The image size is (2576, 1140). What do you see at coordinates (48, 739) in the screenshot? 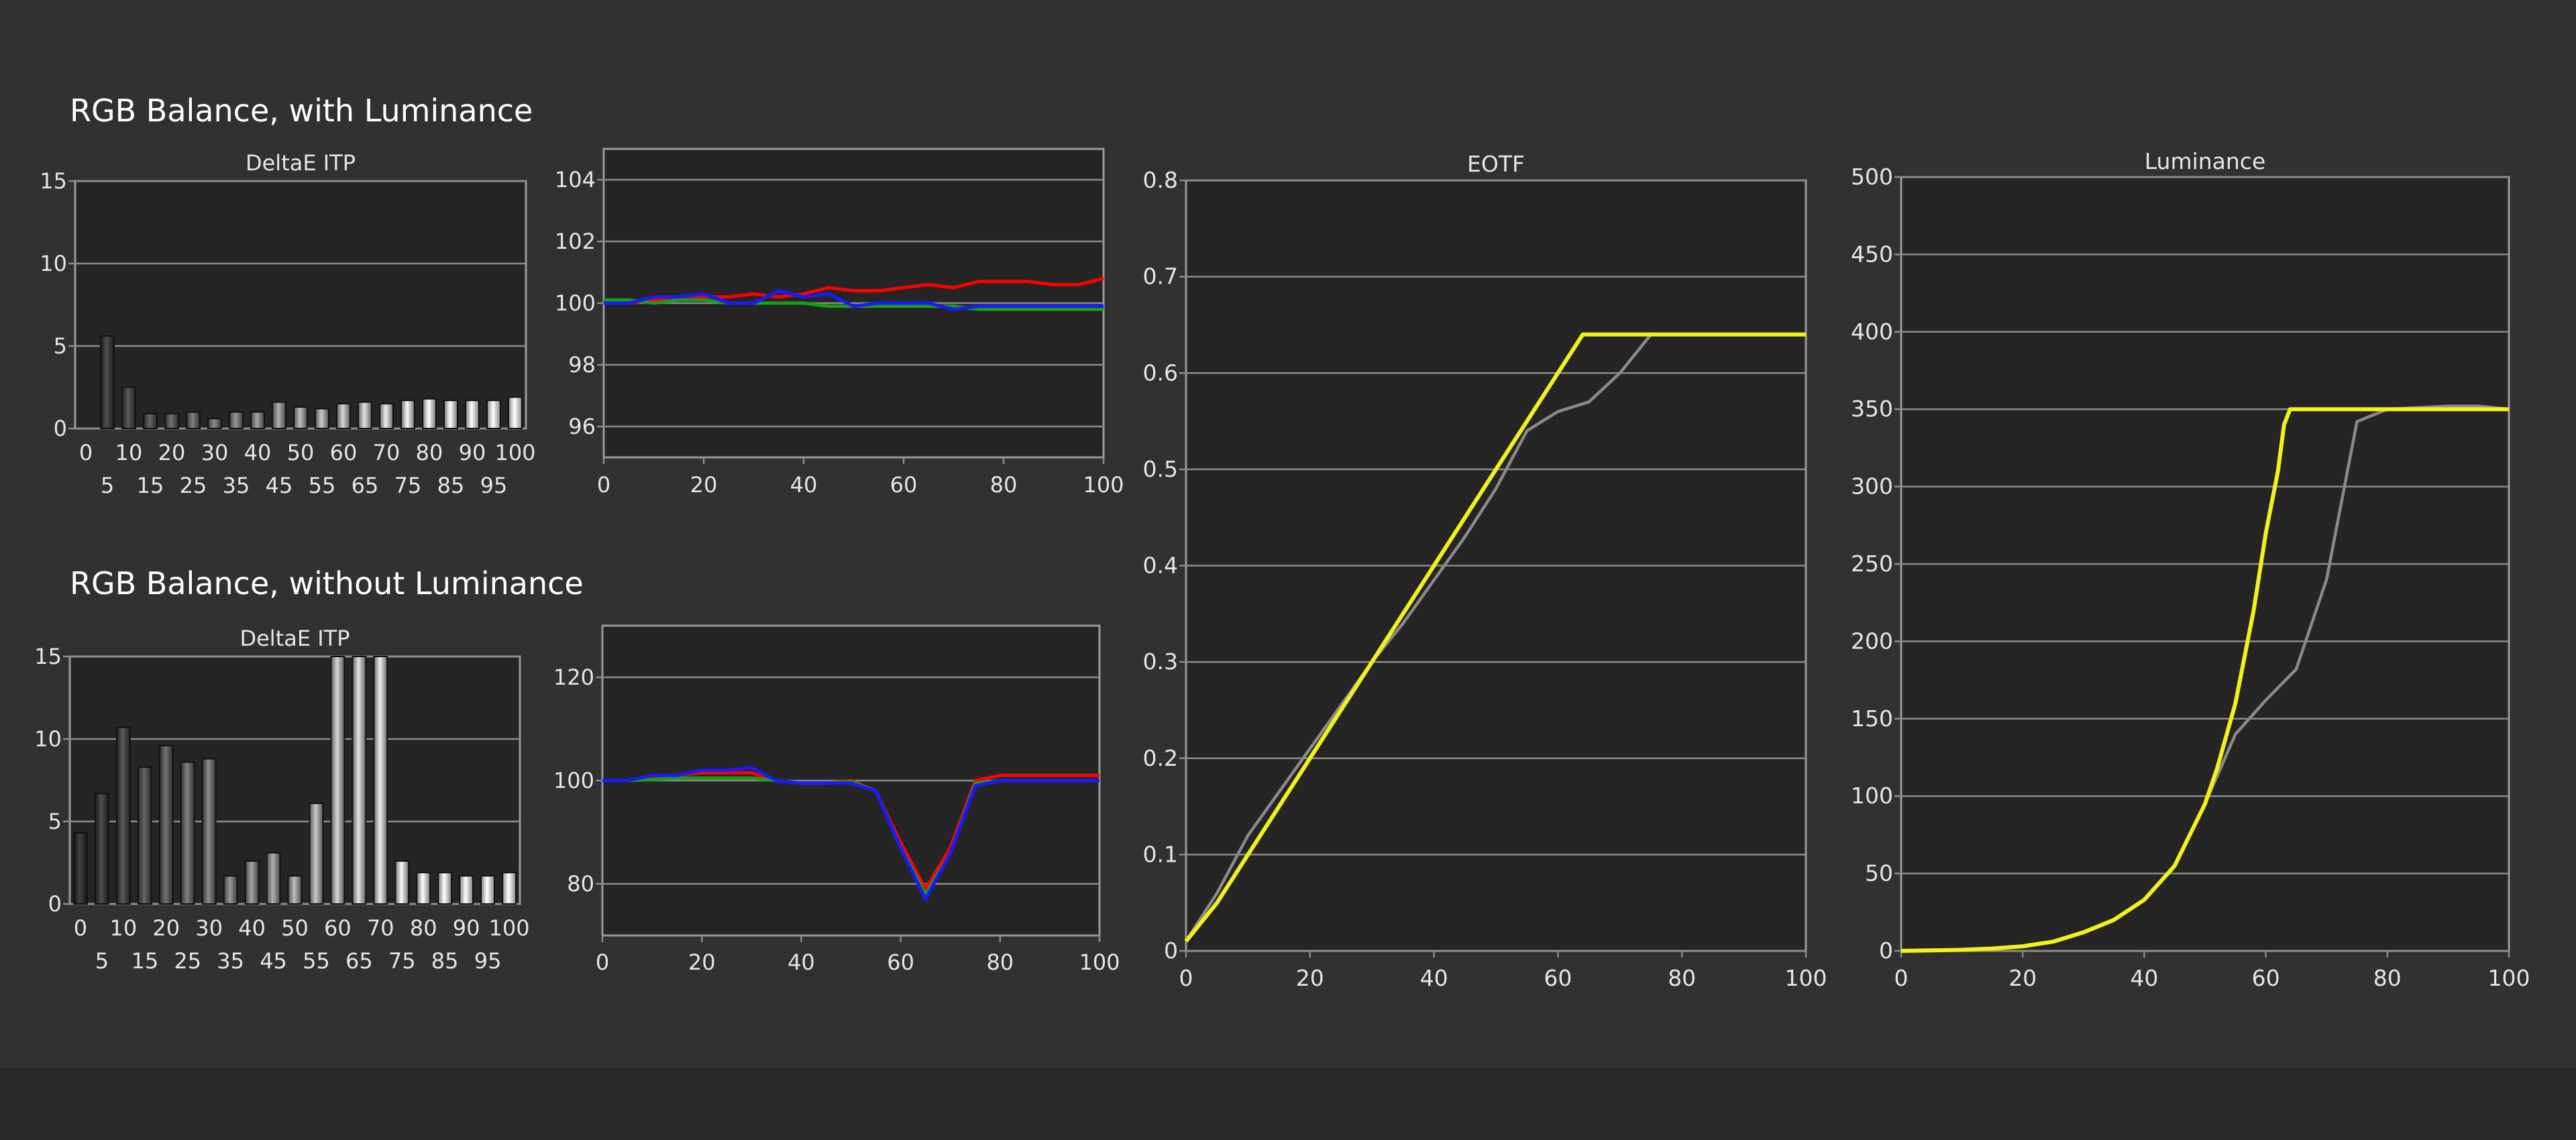
I see `y-tick-label: 10` at bounding box center [48, 739].